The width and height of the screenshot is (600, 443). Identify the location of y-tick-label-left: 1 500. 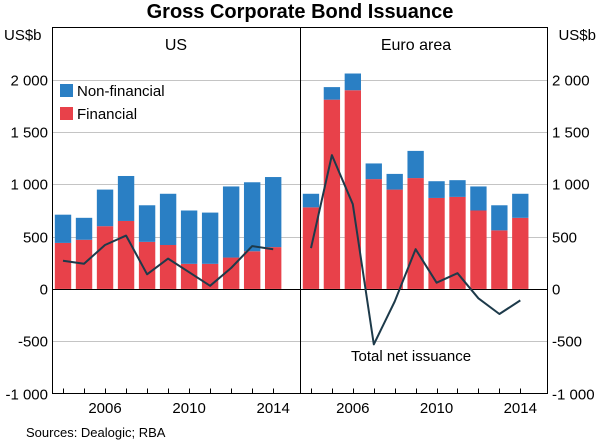
(29, 133).